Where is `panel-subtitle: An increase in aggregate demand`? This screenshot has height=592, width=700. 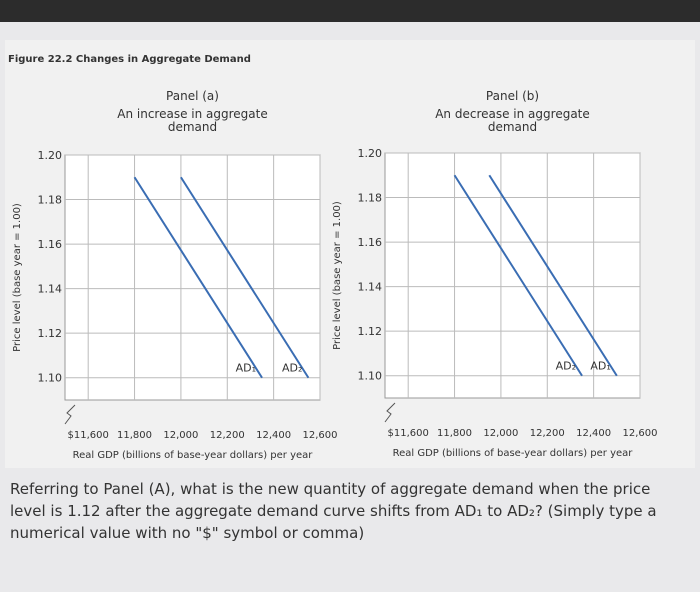
panel-subtitle: An increase in aggregate demand is located at coordinates (192, 121).